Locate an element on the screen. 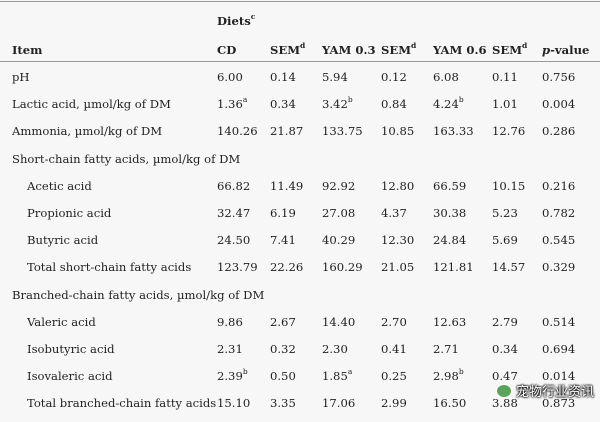 The image size is (600, 422). table-cell: 1.36a is located at coordinates (232, 103).